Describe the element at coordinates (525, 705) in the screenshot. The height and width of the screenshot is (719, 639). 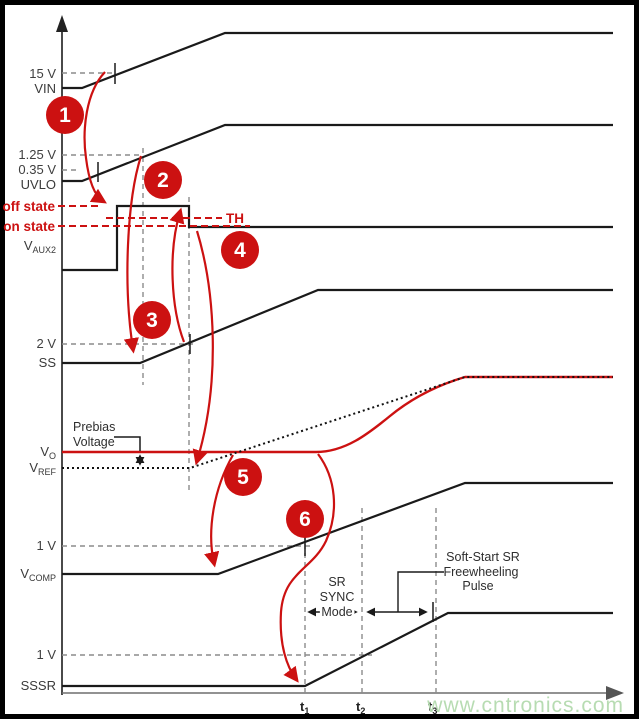
I see `watermark: www.cntronics.com` at that location.